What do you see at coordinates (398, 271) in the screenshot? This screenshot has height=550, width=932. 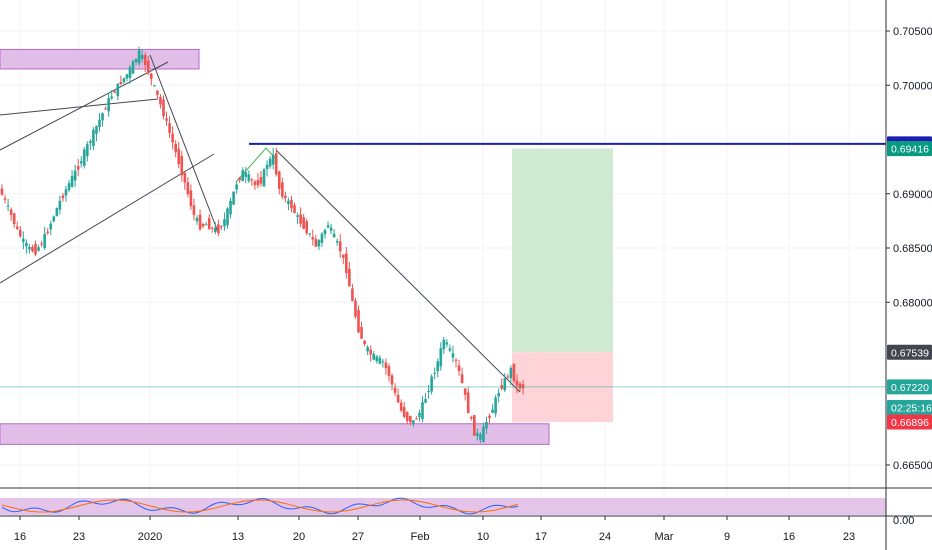 I see `descending-trendline` at bounding box center [398, 271].